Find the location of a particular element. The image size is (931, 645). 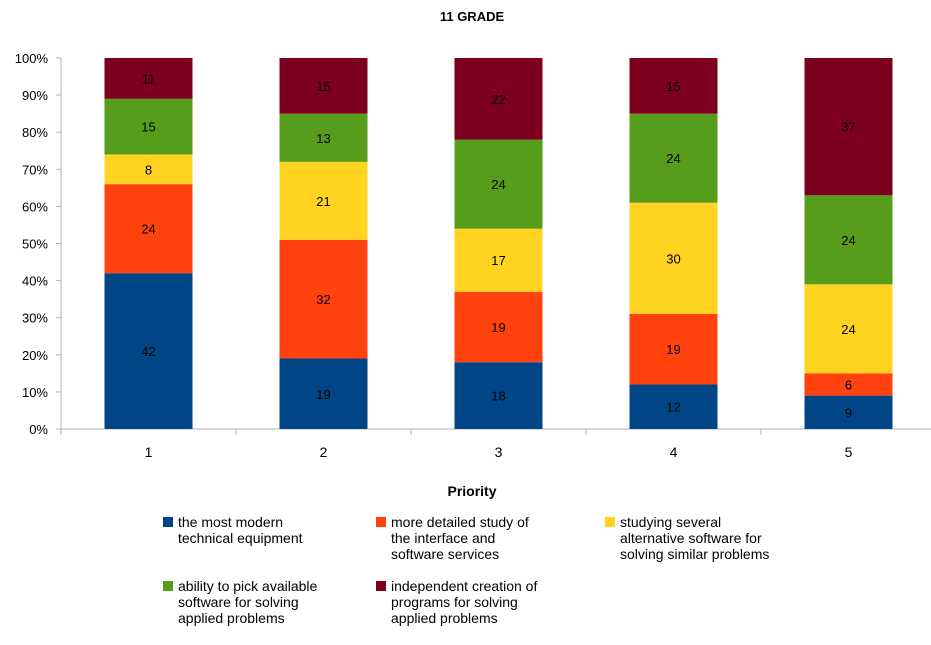

y-tick-label: 80% is located at coordinates (35, 132).